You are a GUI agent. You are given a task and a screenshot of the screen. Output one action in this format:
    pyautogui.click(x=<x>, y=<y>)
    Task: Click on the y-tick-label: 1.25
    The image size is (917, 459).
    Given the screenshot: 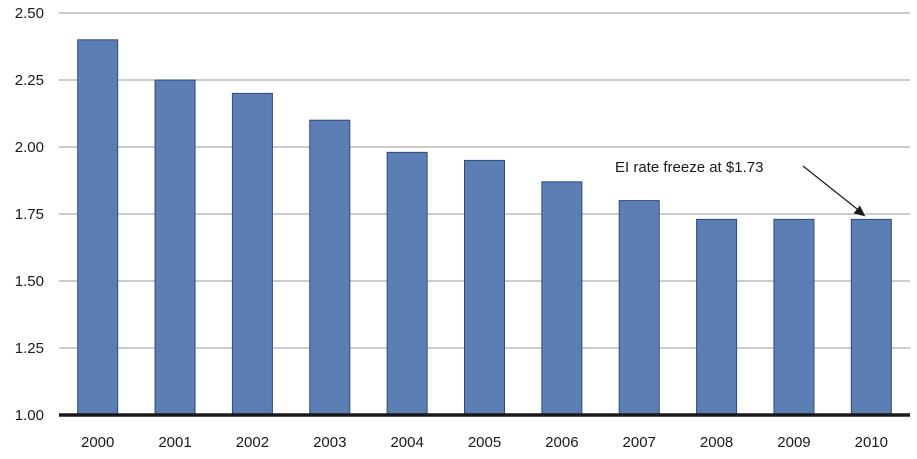 What is the action you would take?
    pyautogui.click(x=29, y=348)
    